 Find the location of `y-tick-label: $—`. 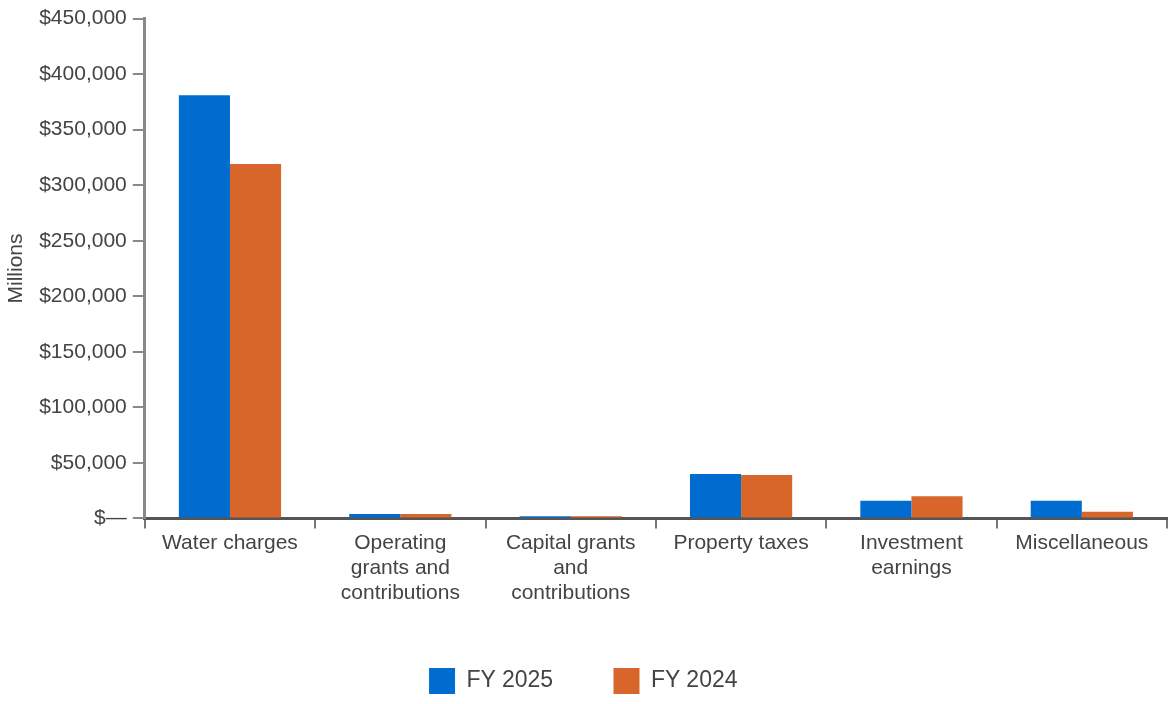

y-tick-label: $— is located at coordinates (110, 517).